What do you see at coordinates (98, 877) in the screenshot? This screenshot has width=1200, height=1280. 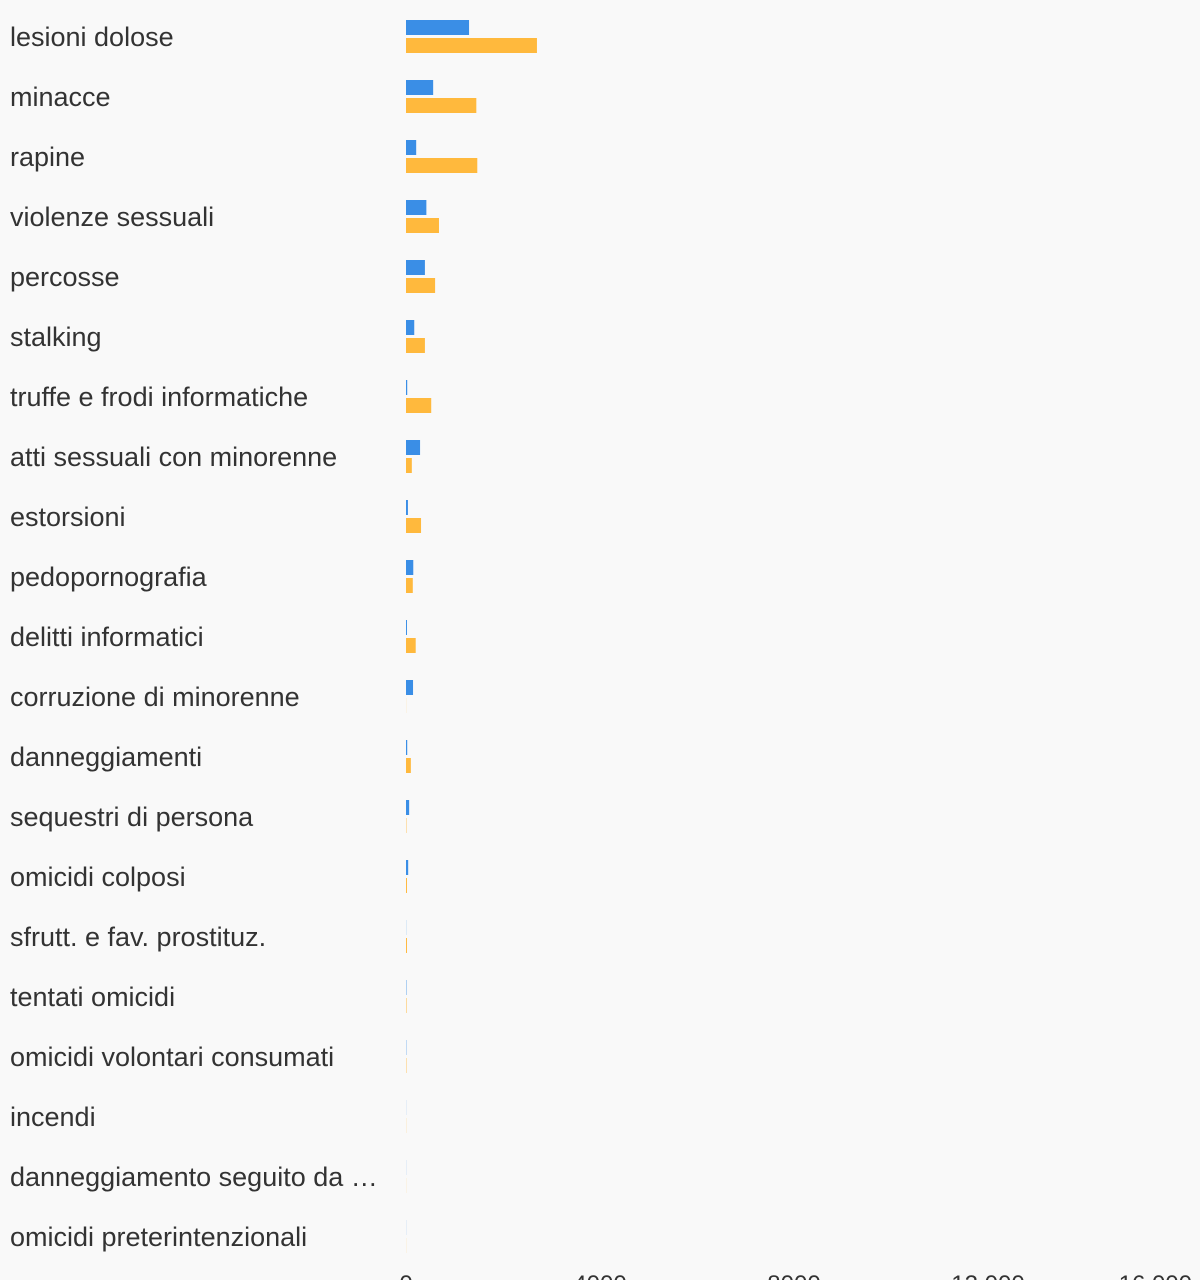 I see `category-label-omicidi-colposi: omicidi colposi` at bounding box center [98, 877].